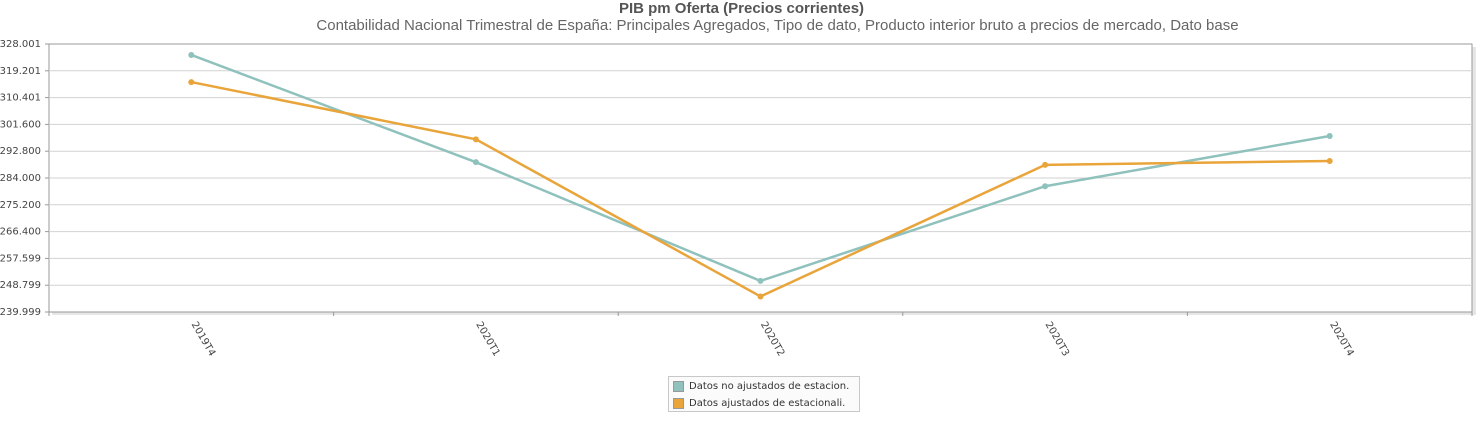 Image resolution: width=1483 pixels, height=439 pixels. What do you see at coordinates (20, 151) in the screenshot?
I see `y-tick-label: 292.800` at bounding box center [20, 151].